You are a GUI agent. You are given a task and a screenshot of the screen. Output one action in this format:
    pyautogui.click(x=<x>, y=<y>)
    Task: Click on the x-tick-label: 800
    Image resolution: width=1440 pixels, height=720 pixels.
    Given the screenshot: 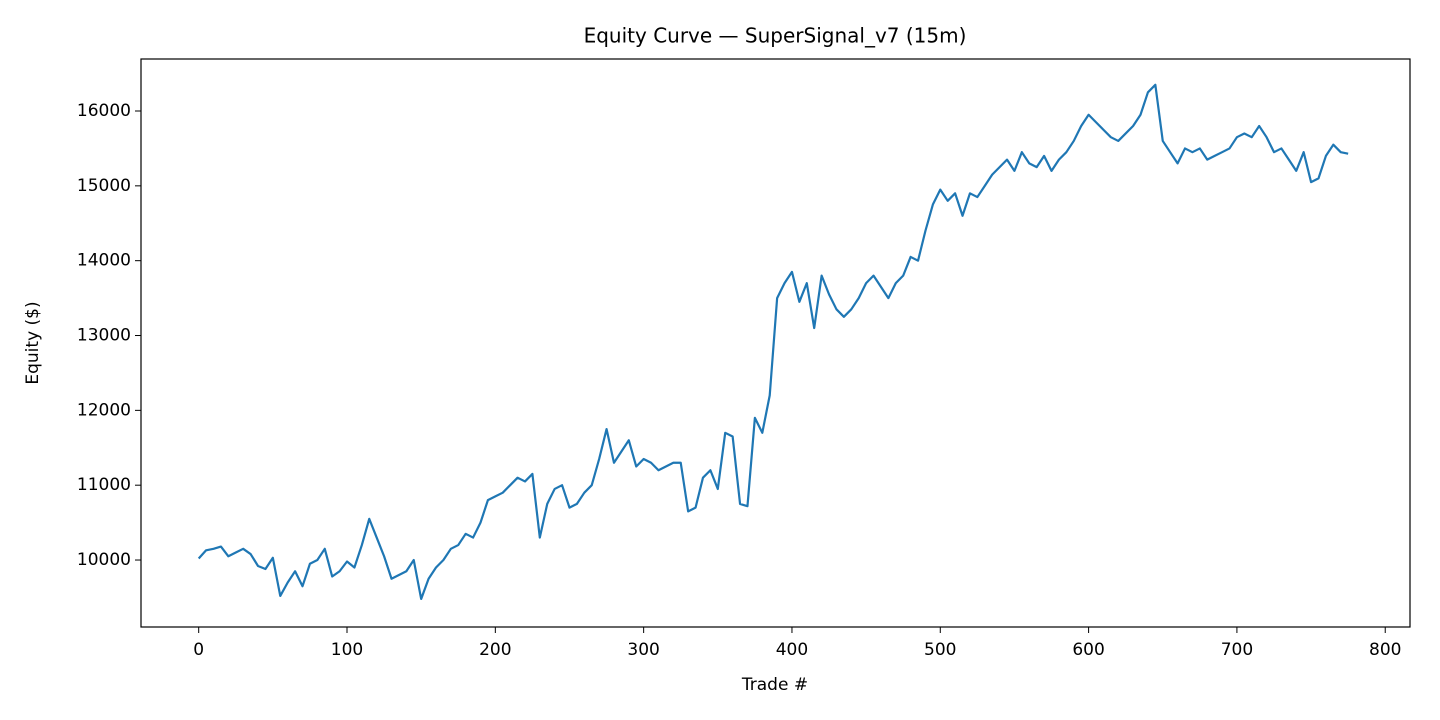 What is the action you would take?
    pyautogui.click(x=1385, y=650)
    